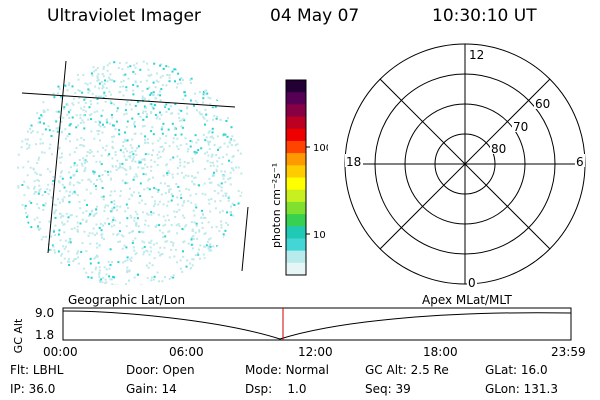 The width and height of the screenshot is (600, 400). What do you see at coordinates (498, 149) in the screenshot?
I see `lat-label-80: 80` at bounding box center [498, 149].